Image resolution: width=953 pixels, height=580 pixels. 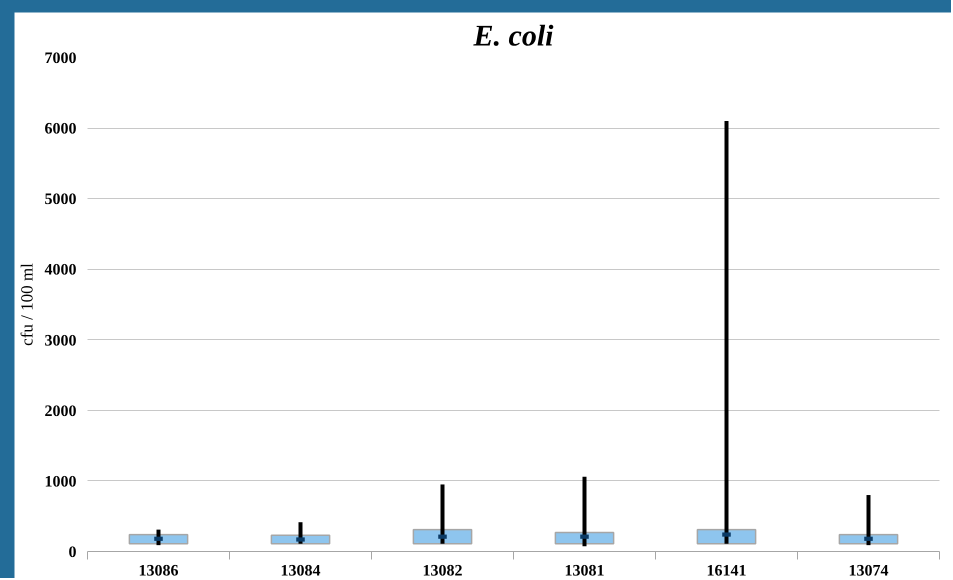 I want to click on y-tick-label: 3000, so click(x=60, y=341).